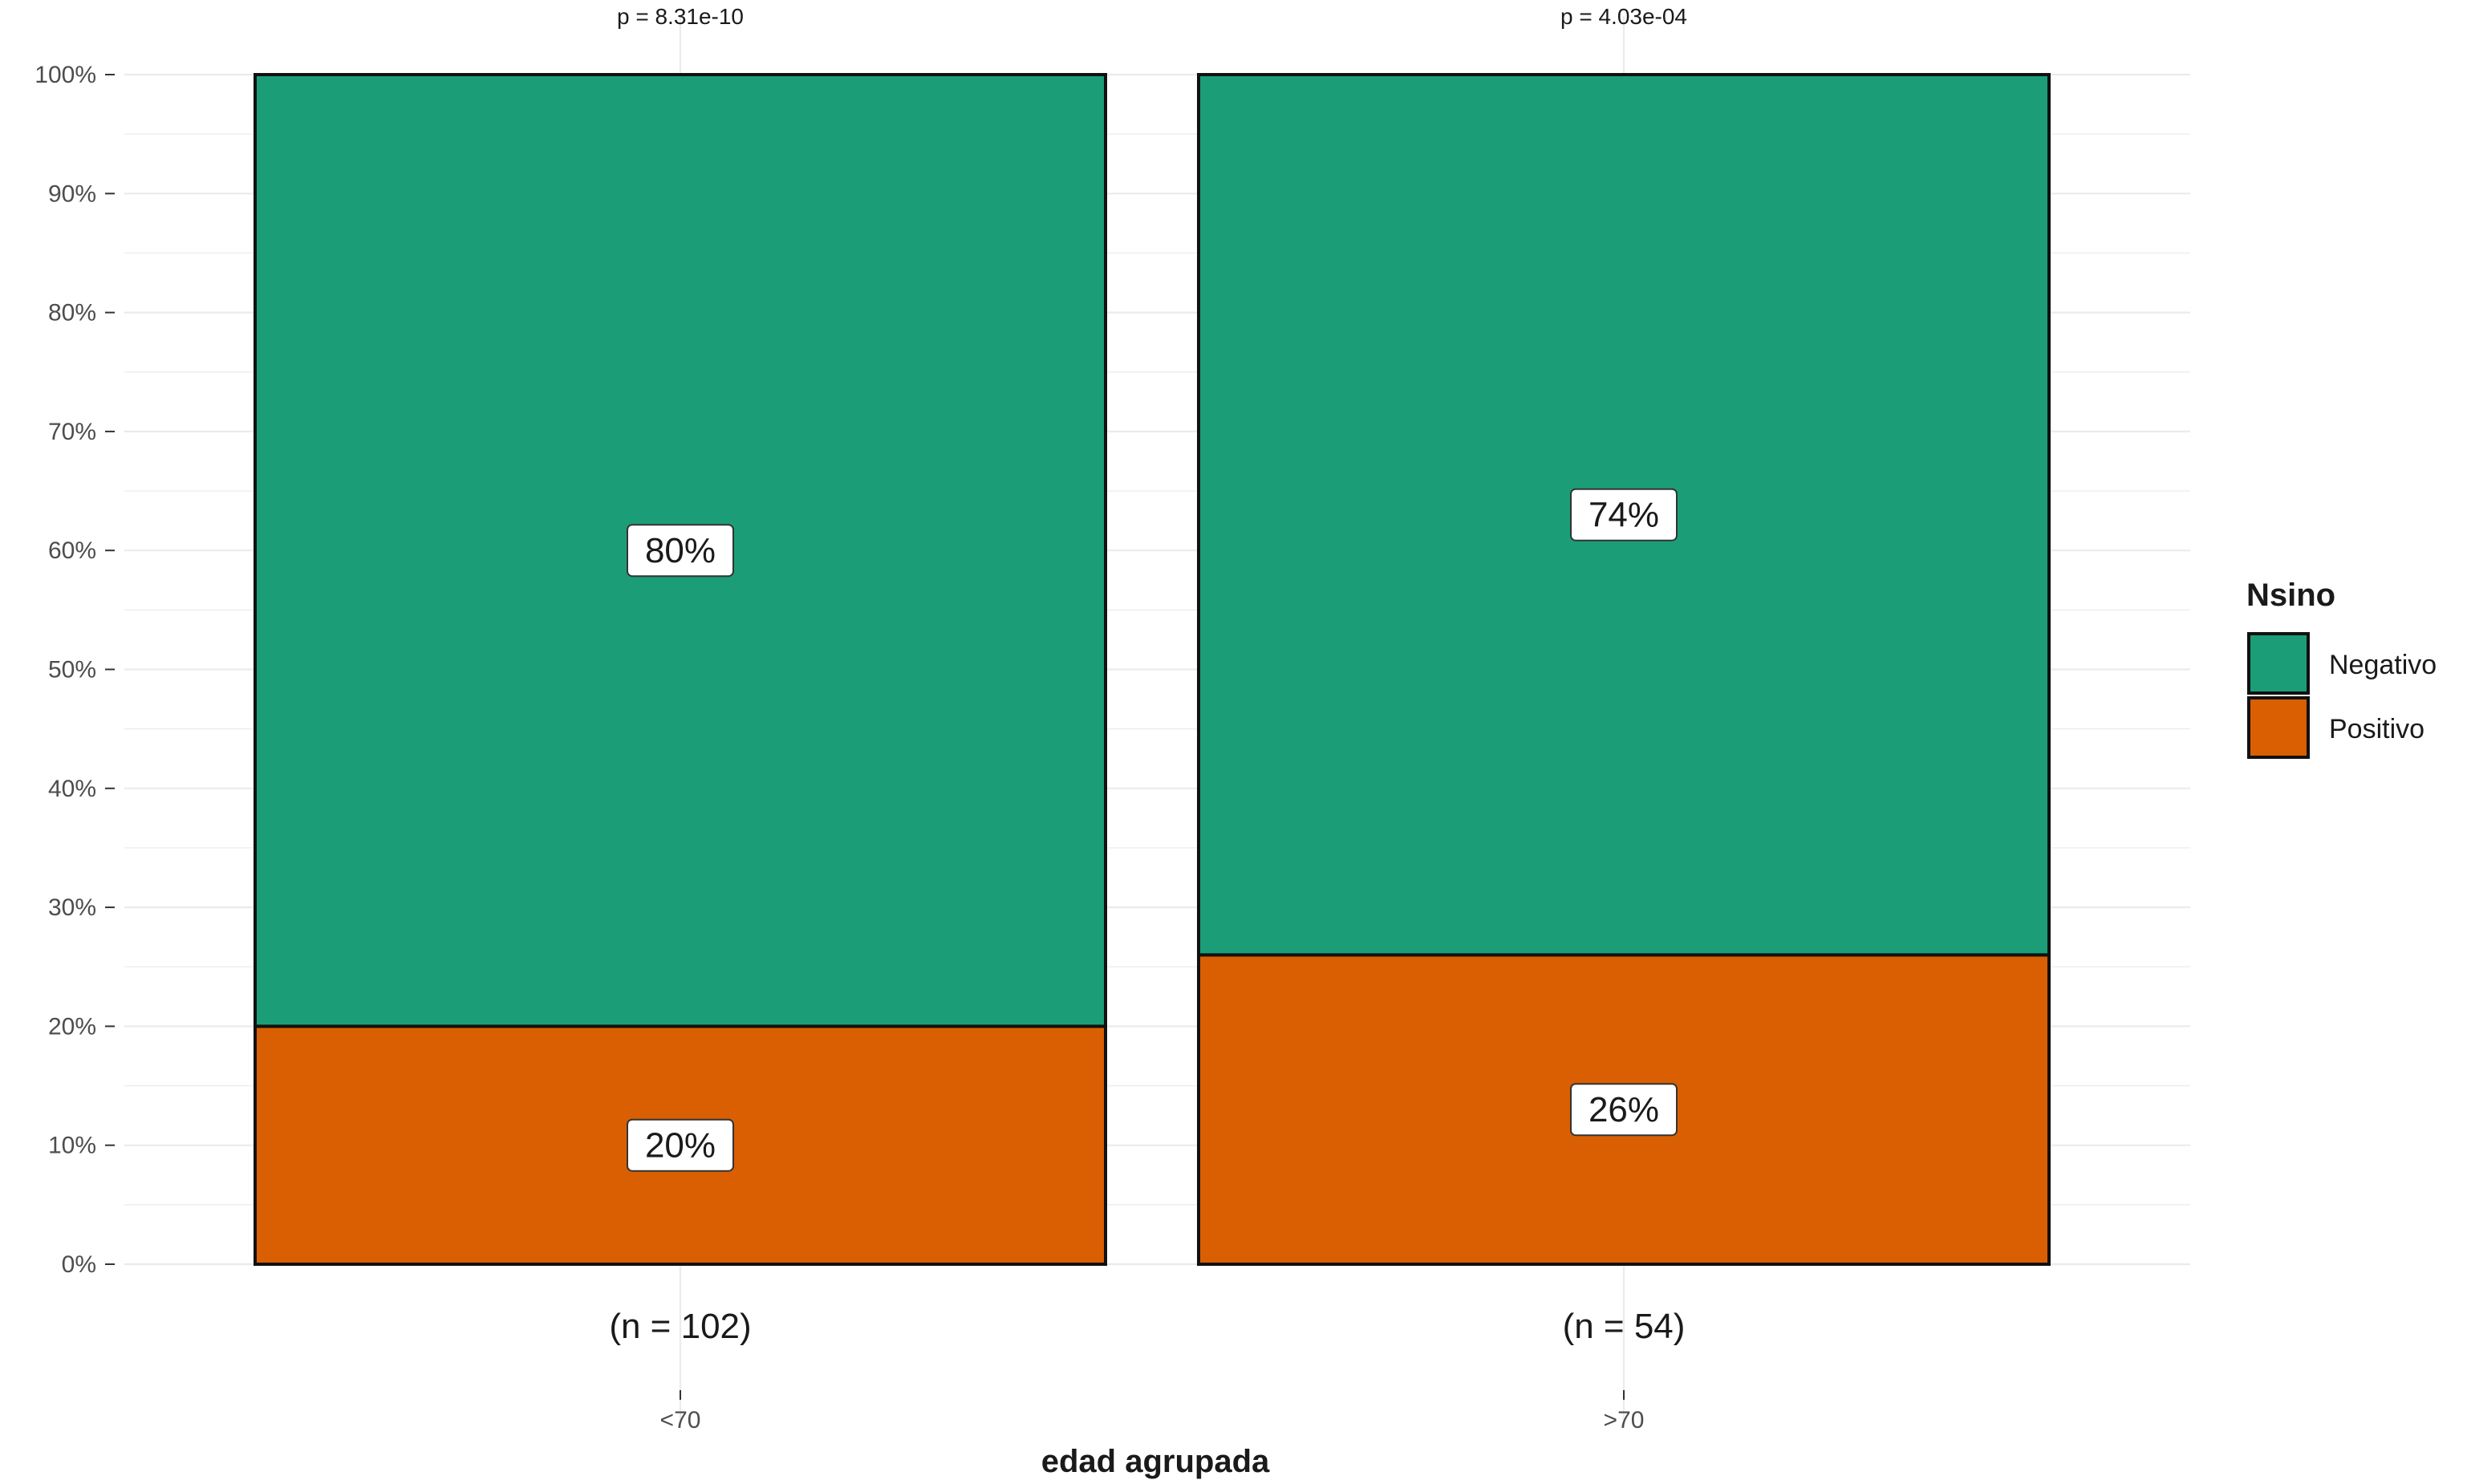 The width and height of the screenshot is (2467, 1484). Describe the element at coordinates (72, 1027) in the screenshot. I see `y-tick-label: 20%` at that location.